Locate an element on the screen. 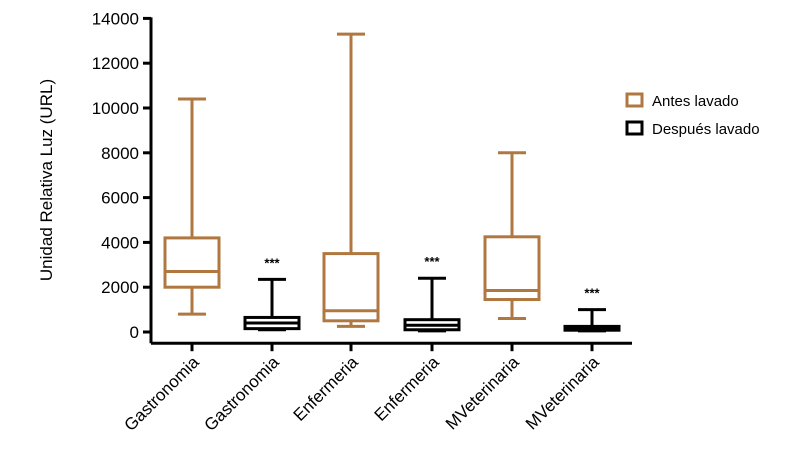  y-tick-label: 14000 is located at coordinates (115, 18).